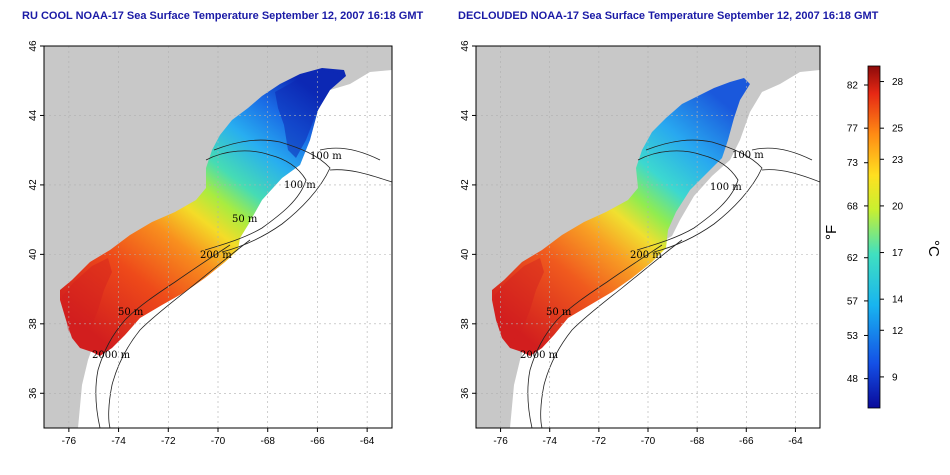 The image size is (950, 475). What do you see at coordinates (118, 441) in the screenshot?
I see `left-x-tick-label: -74` at bounding box center [118, 441].